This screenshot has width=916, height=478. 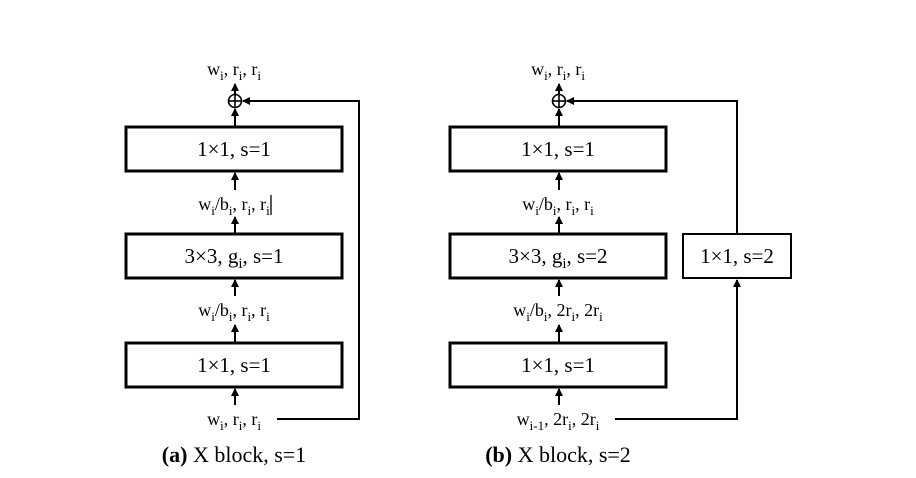 What do you see at coordinates (559, 101) in the screenshot?
I see `panel-b-sum-icon` at bounding box center [559, 101].